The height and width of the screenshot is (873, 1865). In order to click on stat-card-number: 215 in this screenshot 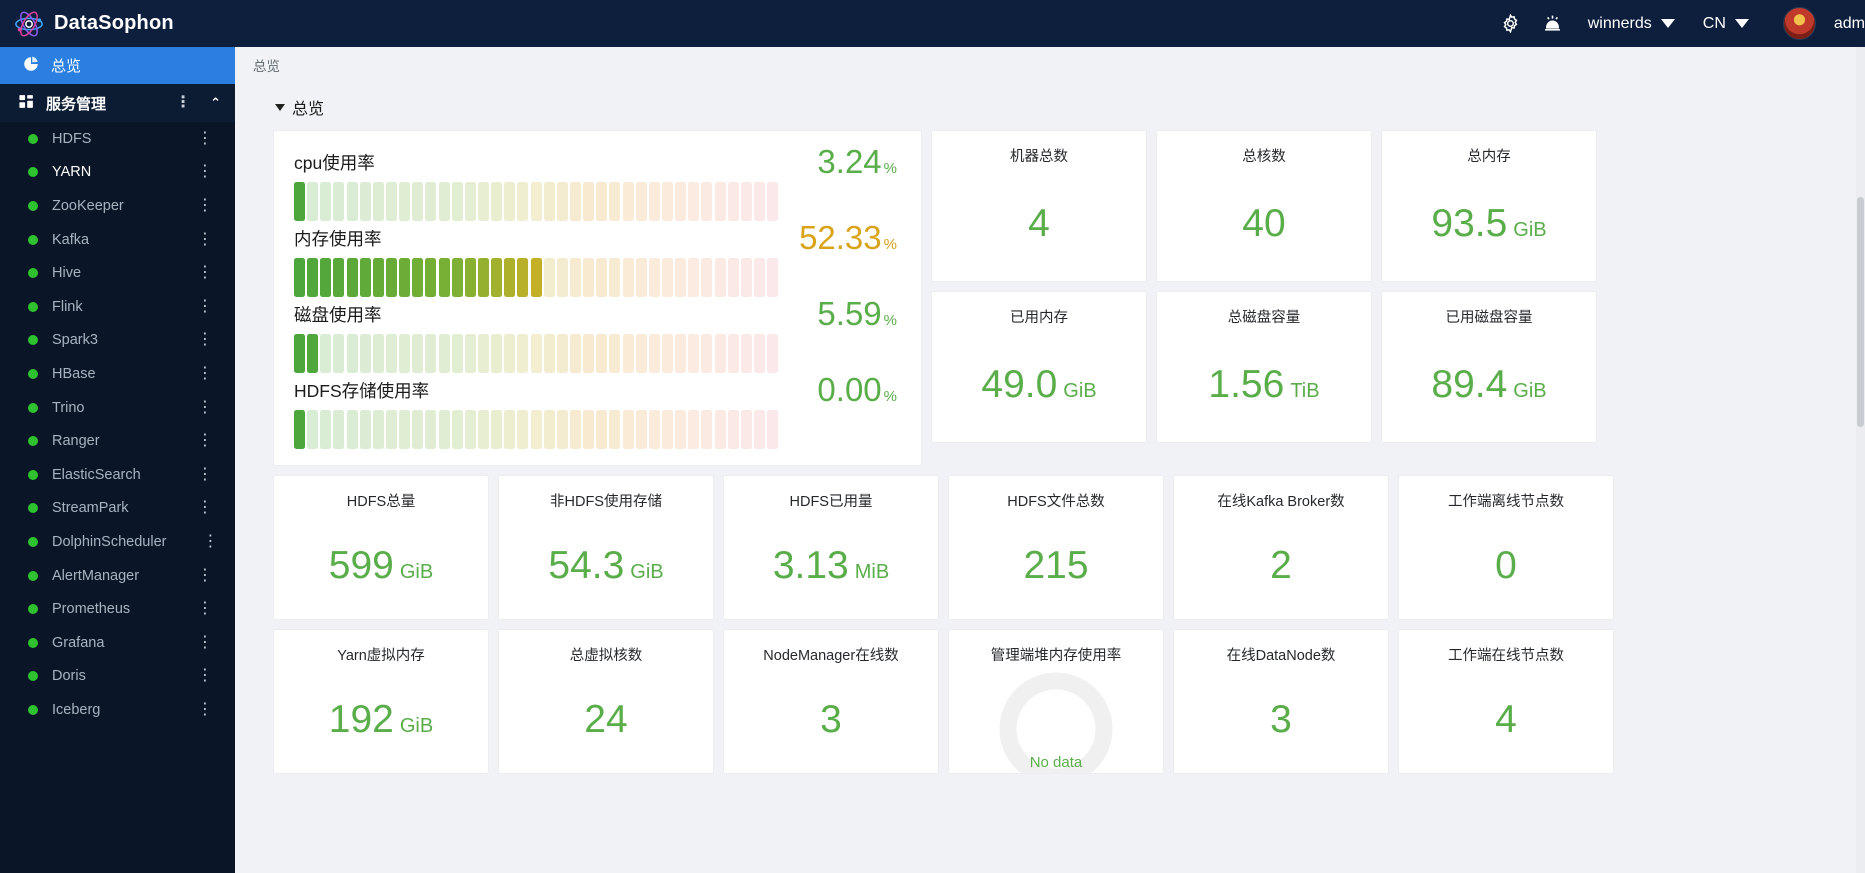, I will do `click(1056, 565)`.